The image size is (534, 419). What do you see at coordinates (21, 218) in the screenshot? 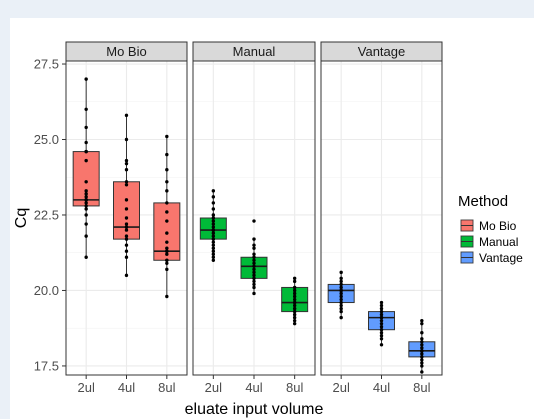
I see `y-axis-title: Cq` at bounding box center [21, 218].